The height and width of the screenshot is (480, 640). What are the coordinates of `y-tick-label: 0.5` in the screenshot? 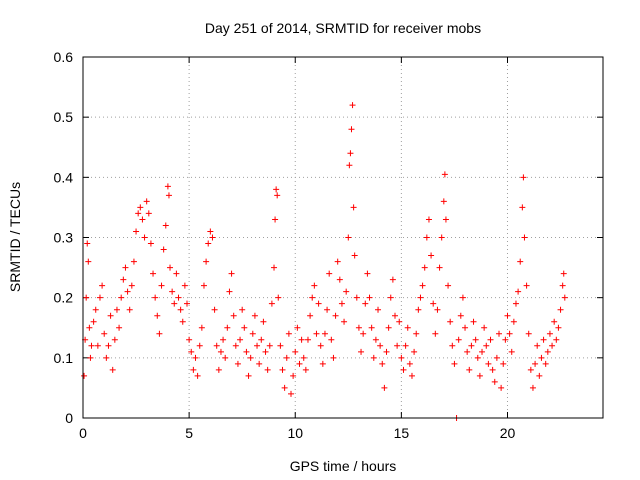 It's located at (64, 117).